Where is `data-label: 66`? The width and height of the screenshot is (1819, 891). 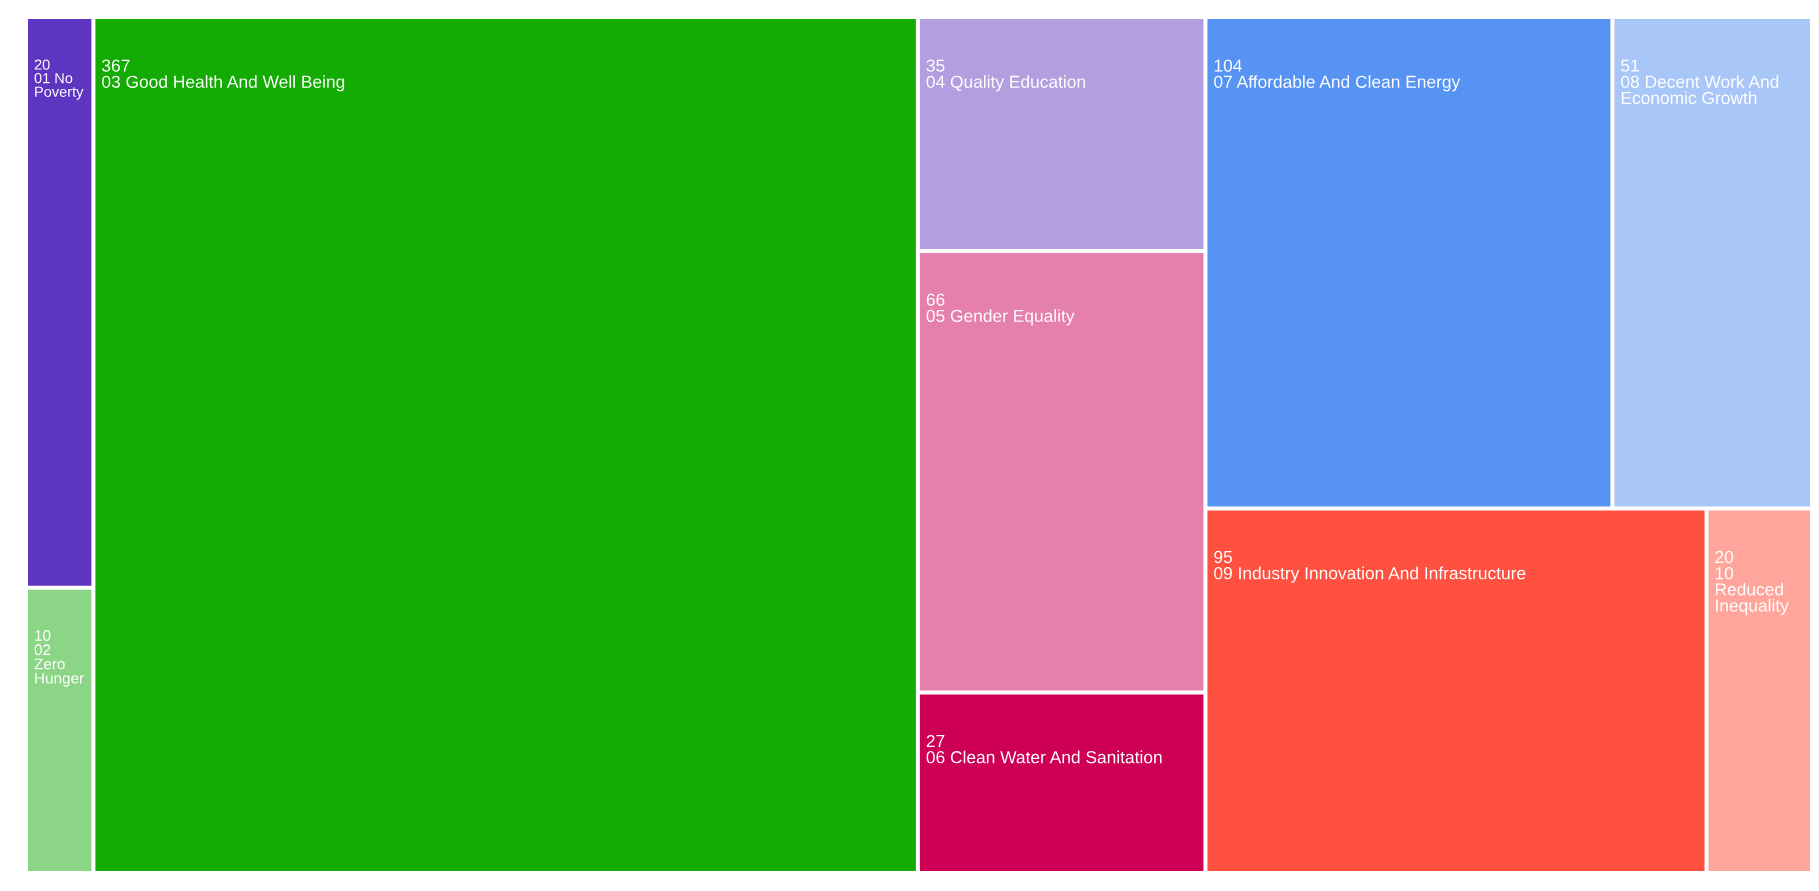 data-label: 66 is located at coordinates (935, 299).